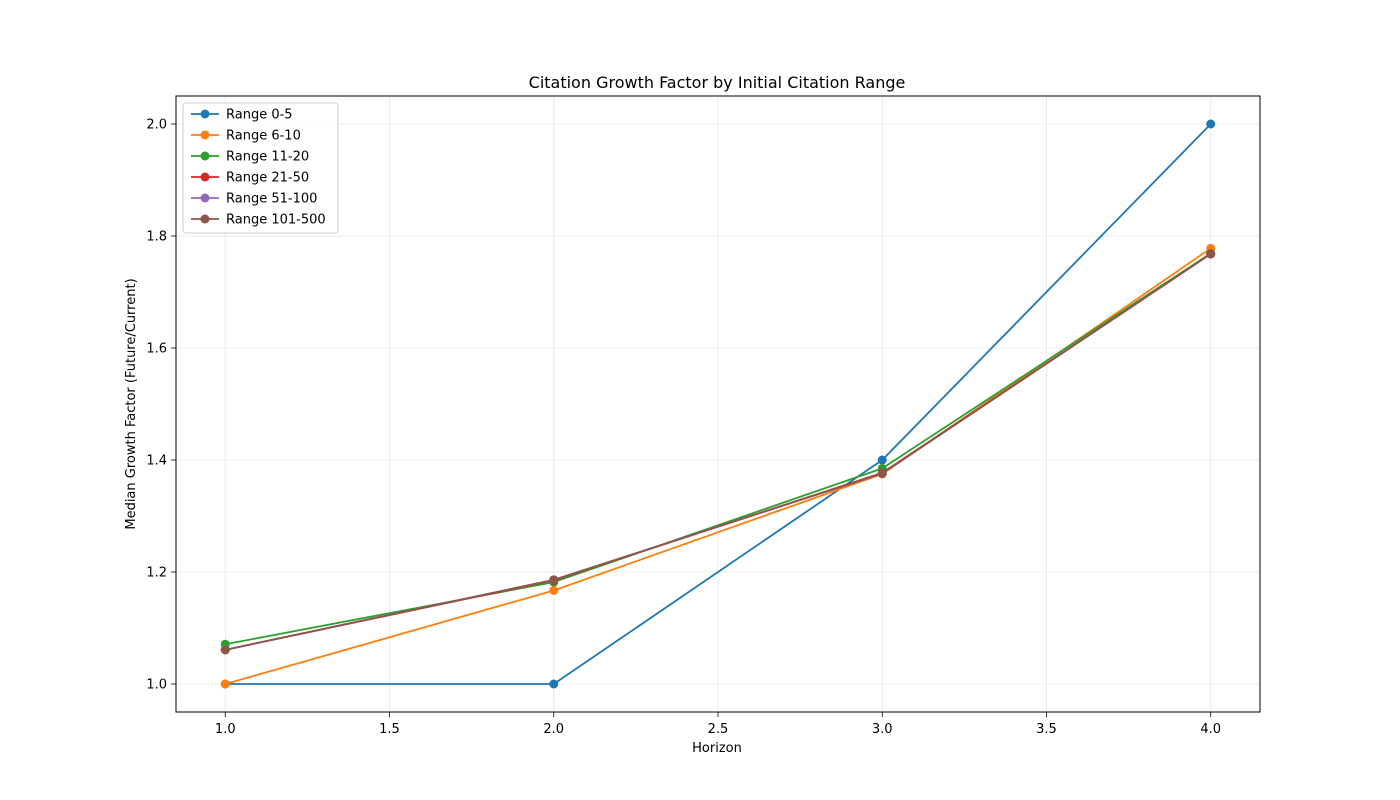  I want to click on legend-label: Range 101-500, so click(276, 220).